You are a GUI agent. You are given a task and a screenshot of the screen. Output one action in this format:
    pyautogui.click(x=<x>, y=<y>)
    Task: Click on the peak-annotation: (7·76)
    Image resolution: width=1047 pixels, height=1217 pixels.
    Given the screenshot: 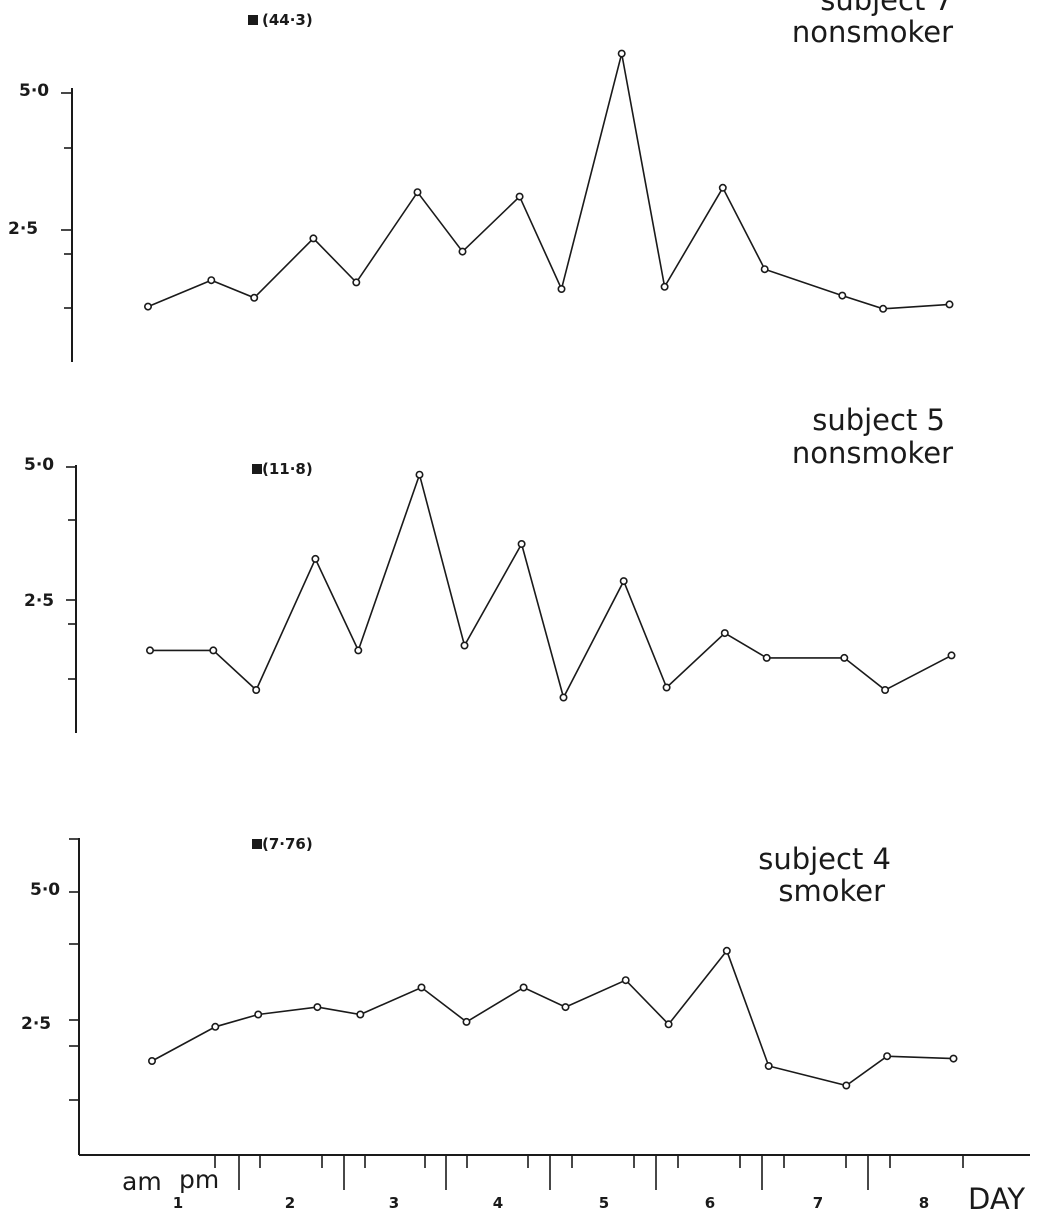 What is the action you would take?
    pyautogui.click(x=287, y=844)
    